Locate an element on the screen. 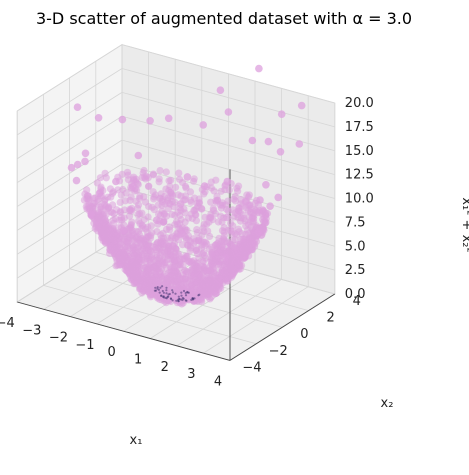  x-tick-label: 0 is located at coordinates (111, 352).